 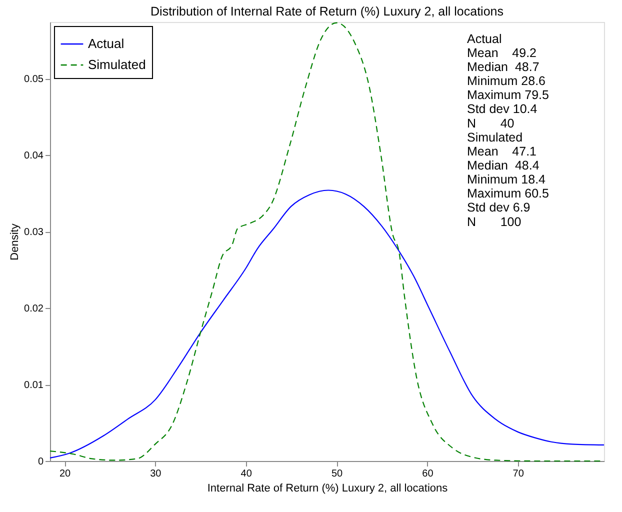 What do you see at coordinates (106, 43) in the screenshot?
I see `legend-label: Actual` at bounding box center [106, 43].